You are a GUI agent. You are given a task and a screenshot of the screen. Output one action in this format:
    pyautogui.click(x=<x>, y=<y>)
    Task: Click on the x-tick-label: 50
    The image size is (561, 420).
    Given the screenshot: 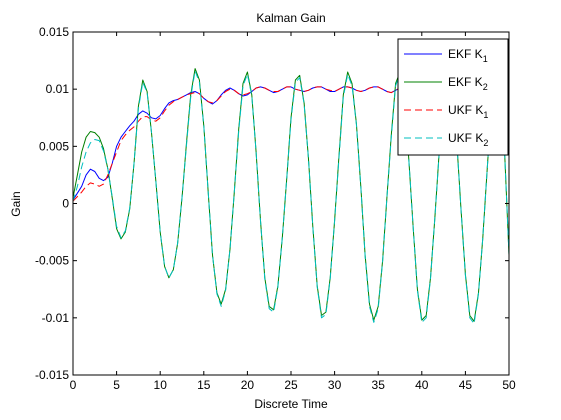 What is the action you would take?
    pyautogui.click(x=509, y=385)
    